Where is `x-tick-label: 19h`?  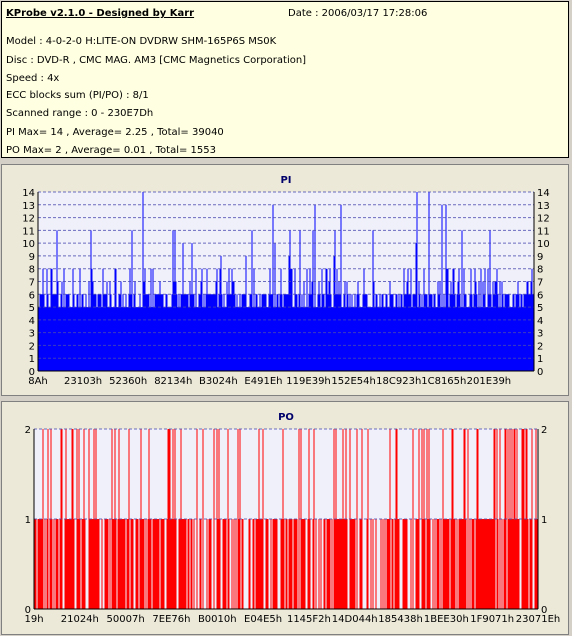 x-tick-label: 19h is located at coordinates (33, 619).